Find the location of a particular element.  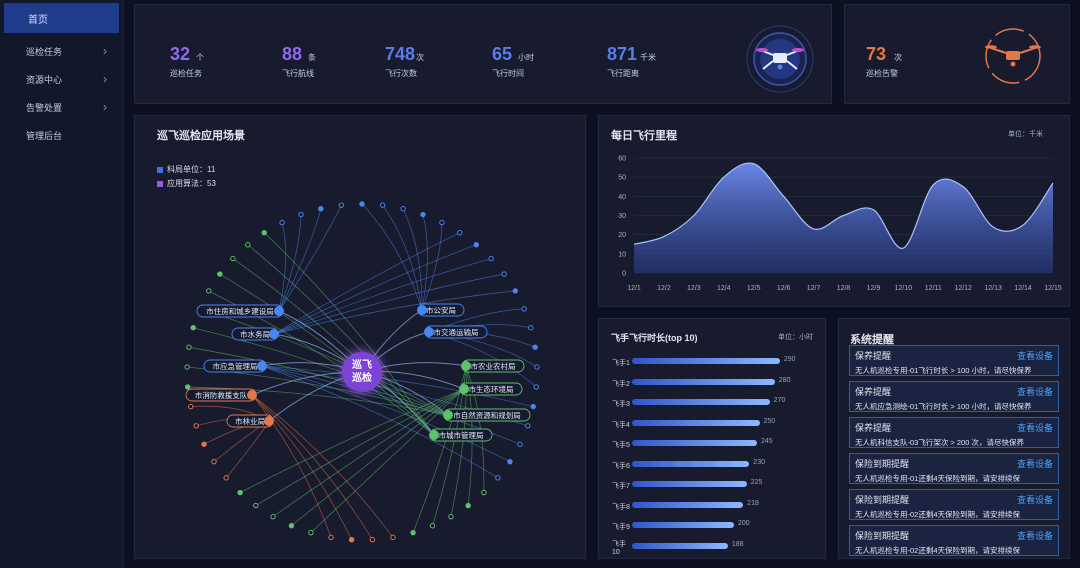

alerts-title: 系统提醒 is located at coordinates (872, 340).